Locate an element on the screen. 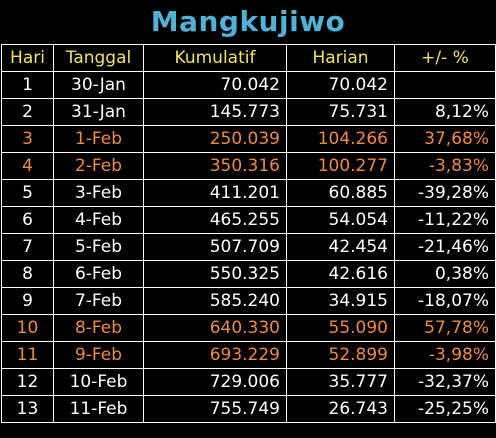  cell-kumulatif: 693.229 is located at coordinates (215, 355).